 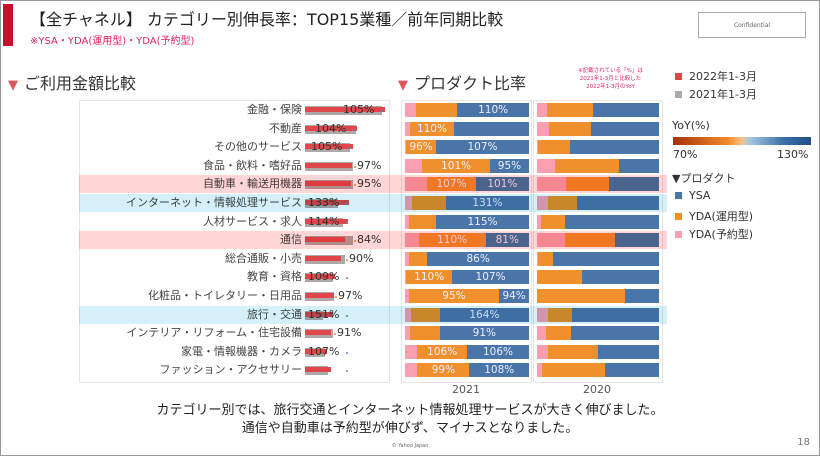 I want to click on category-label: 教育・資格, so click(x=274, y=277).